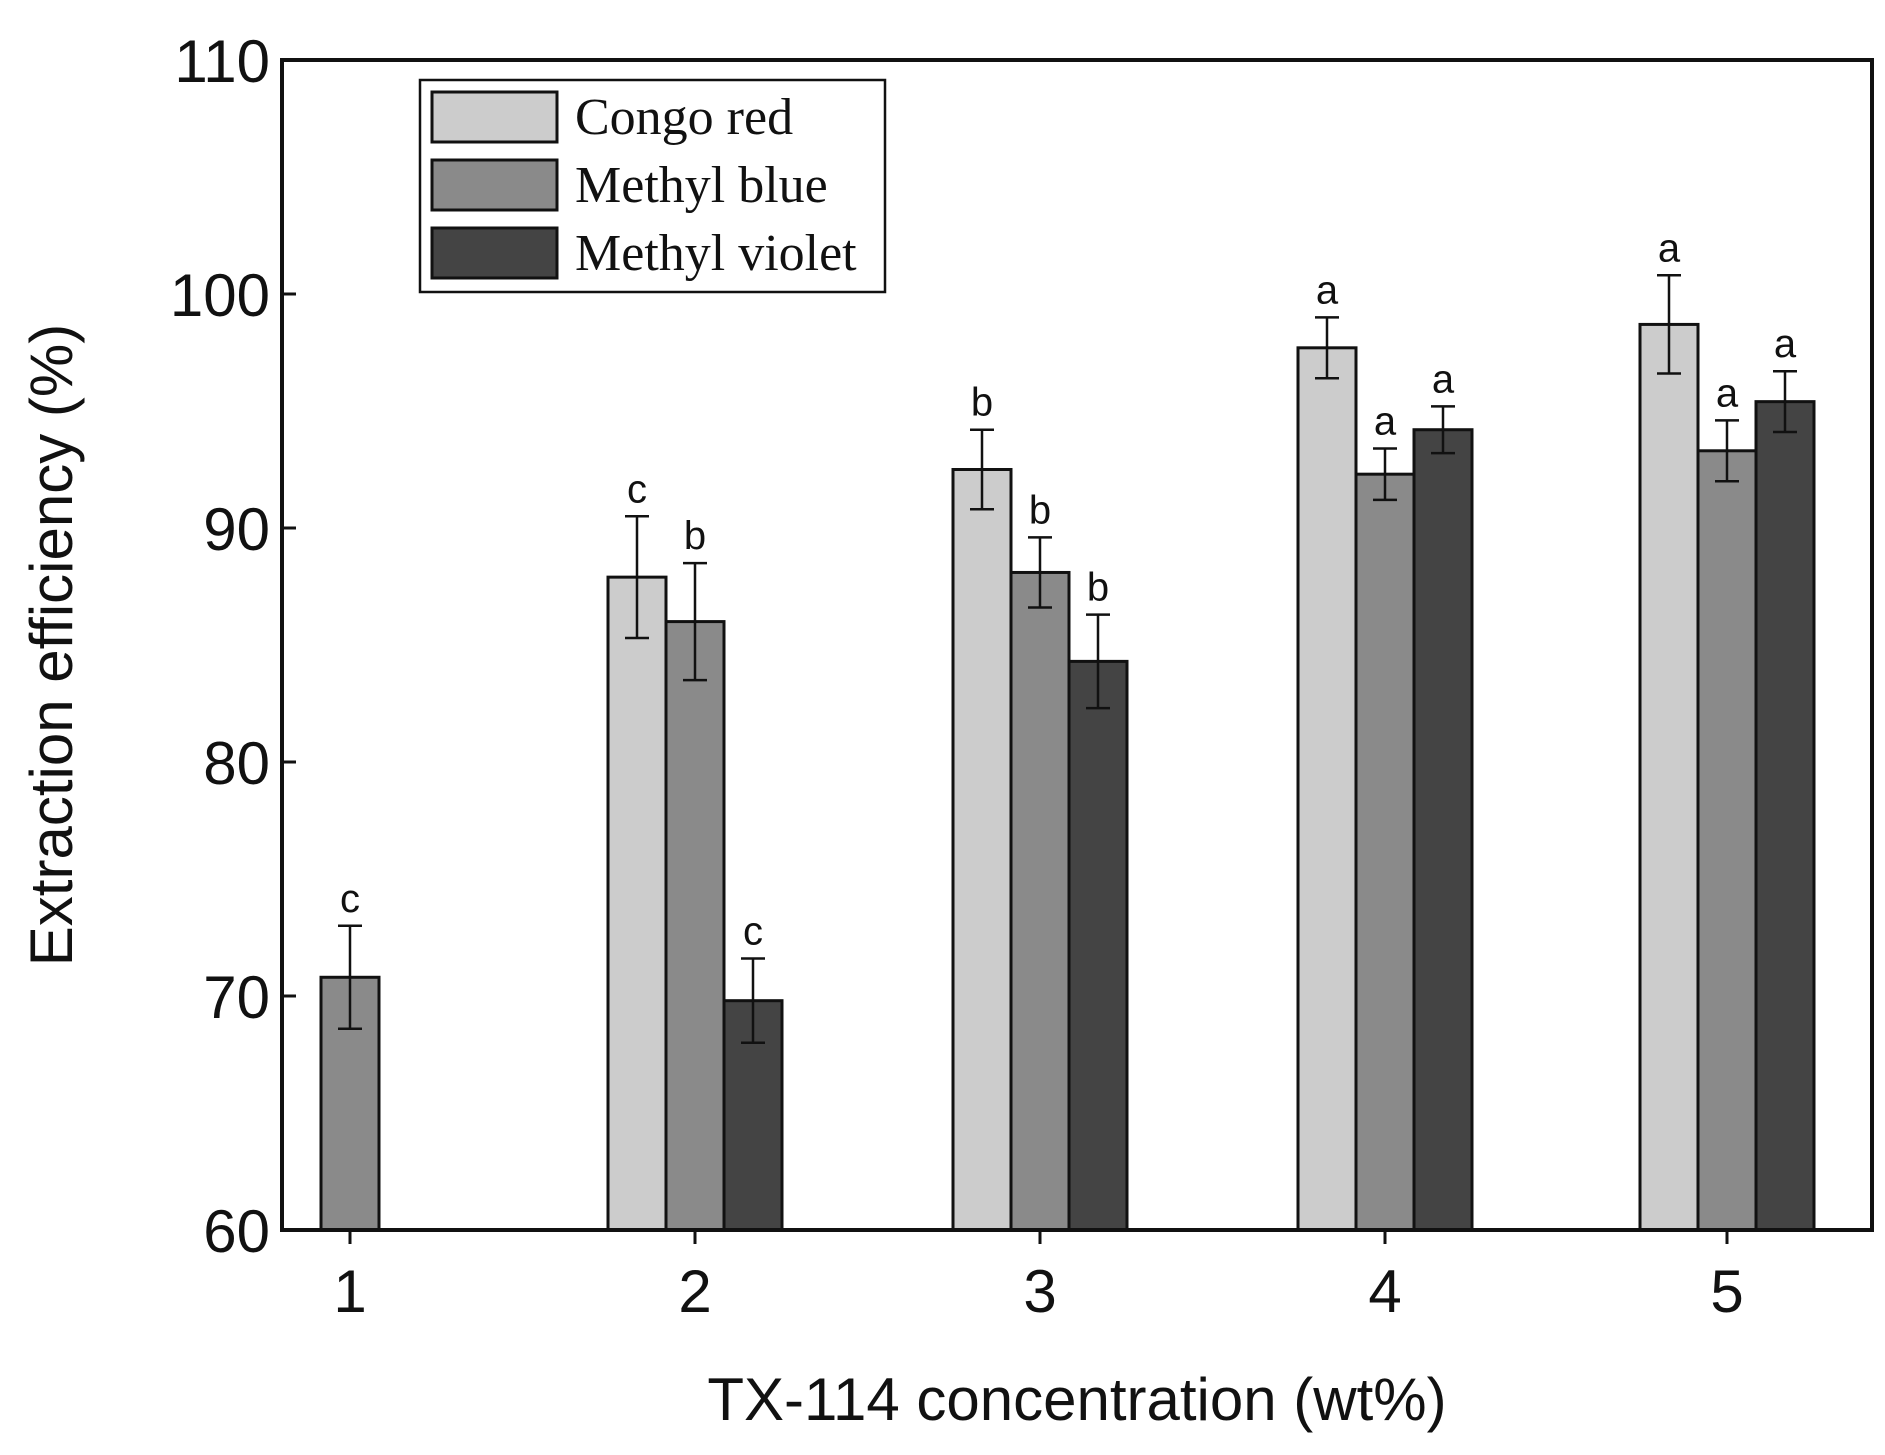 This screenshot has width=1885, height=1455. What do you see at coordinates (684, 117) in the screenshot?
I see `legend-label: Congo red` at bounding box center [684, 117].